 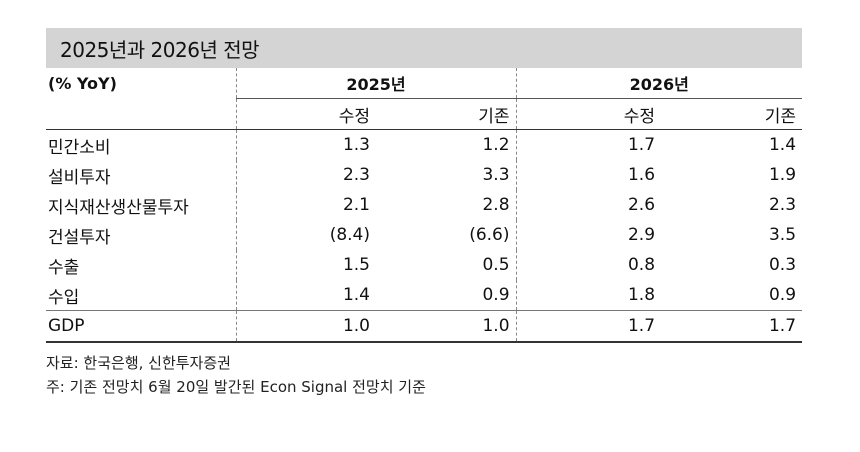 I want to click on table-row: 수출 1.5 0.5 0.8 0.3, so click(x=424, y=265).